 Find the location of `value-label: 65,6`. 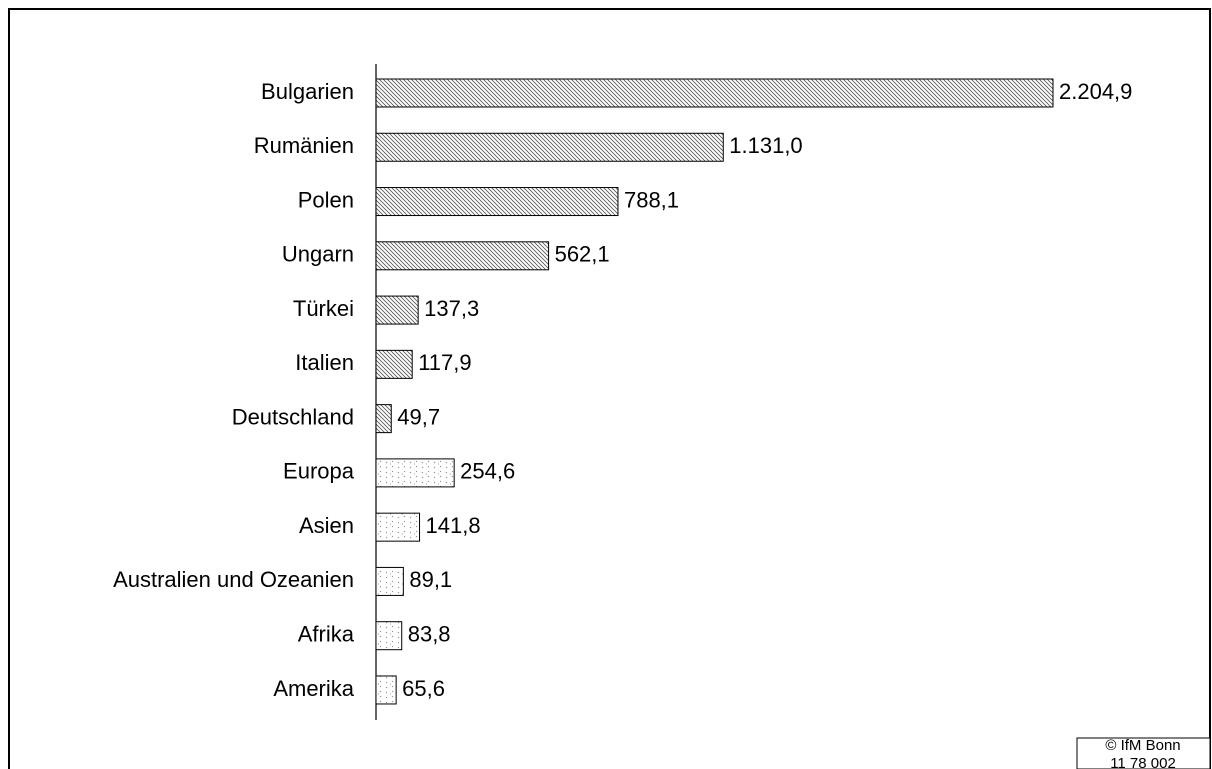

value-label: 65,6 is located at coordinates (423, 688).